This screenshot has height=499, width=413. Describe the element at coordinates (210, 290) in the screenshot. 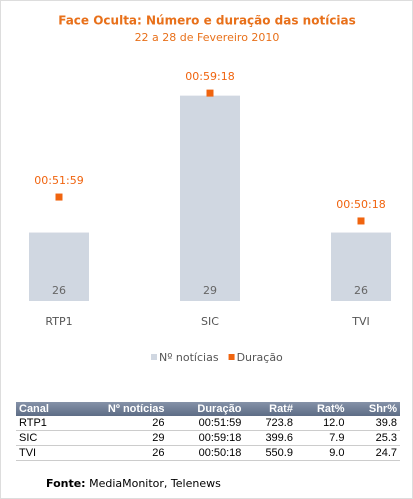

I see `data-label: 29` at that location.